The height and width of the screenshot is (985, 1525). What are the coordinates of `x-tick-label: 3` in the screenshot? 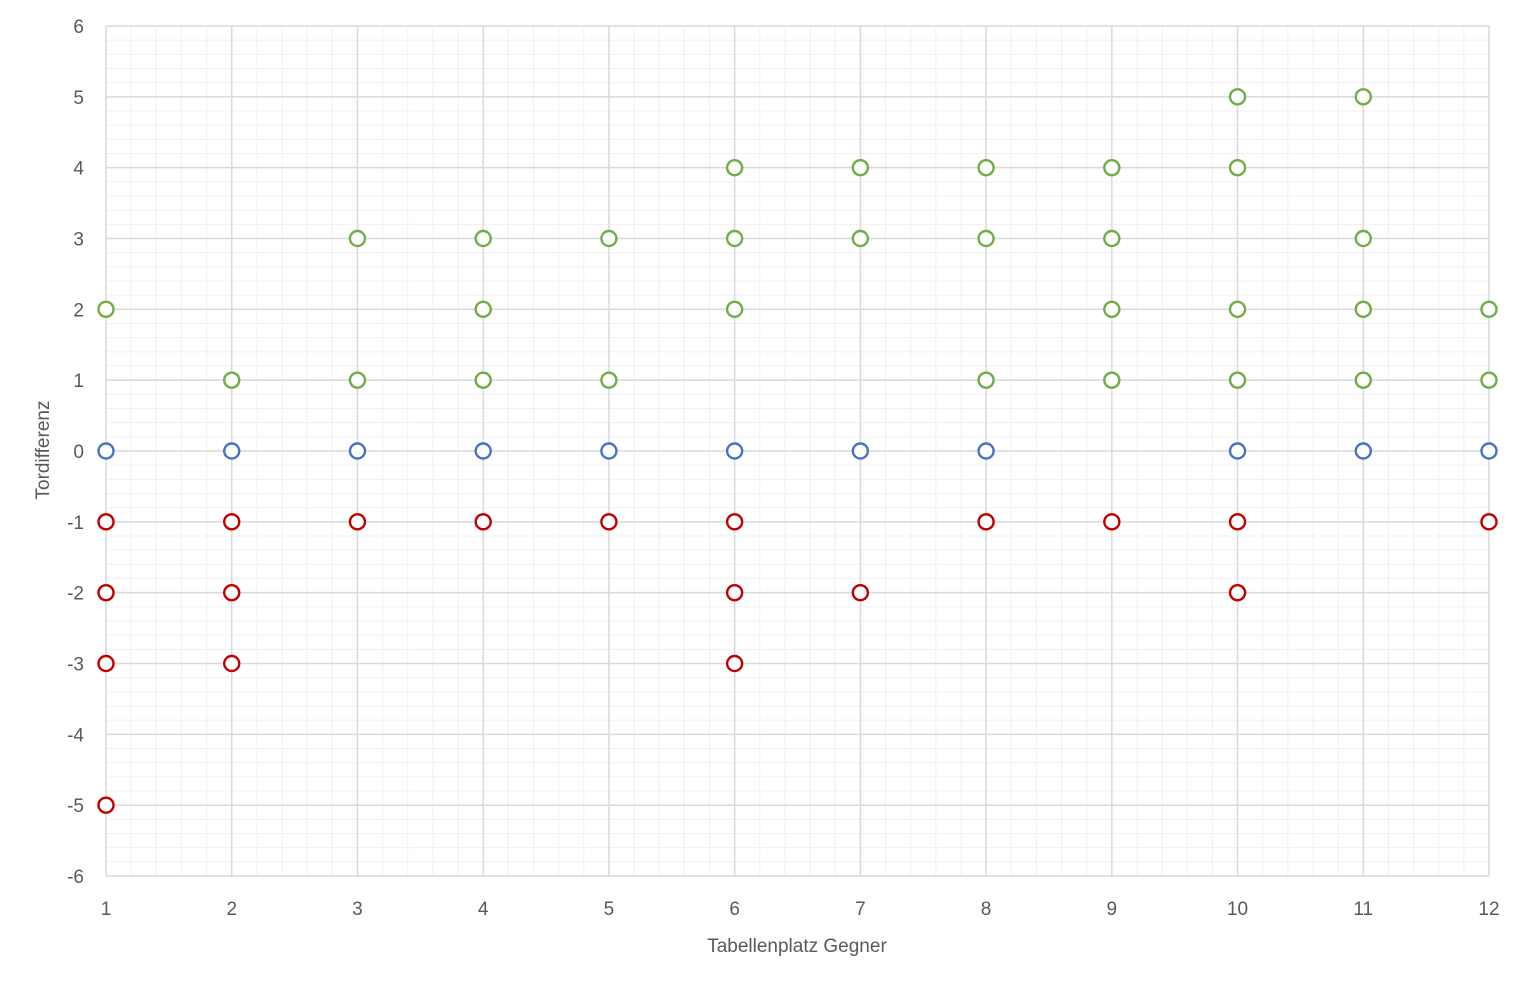 It's located at (357, 909).